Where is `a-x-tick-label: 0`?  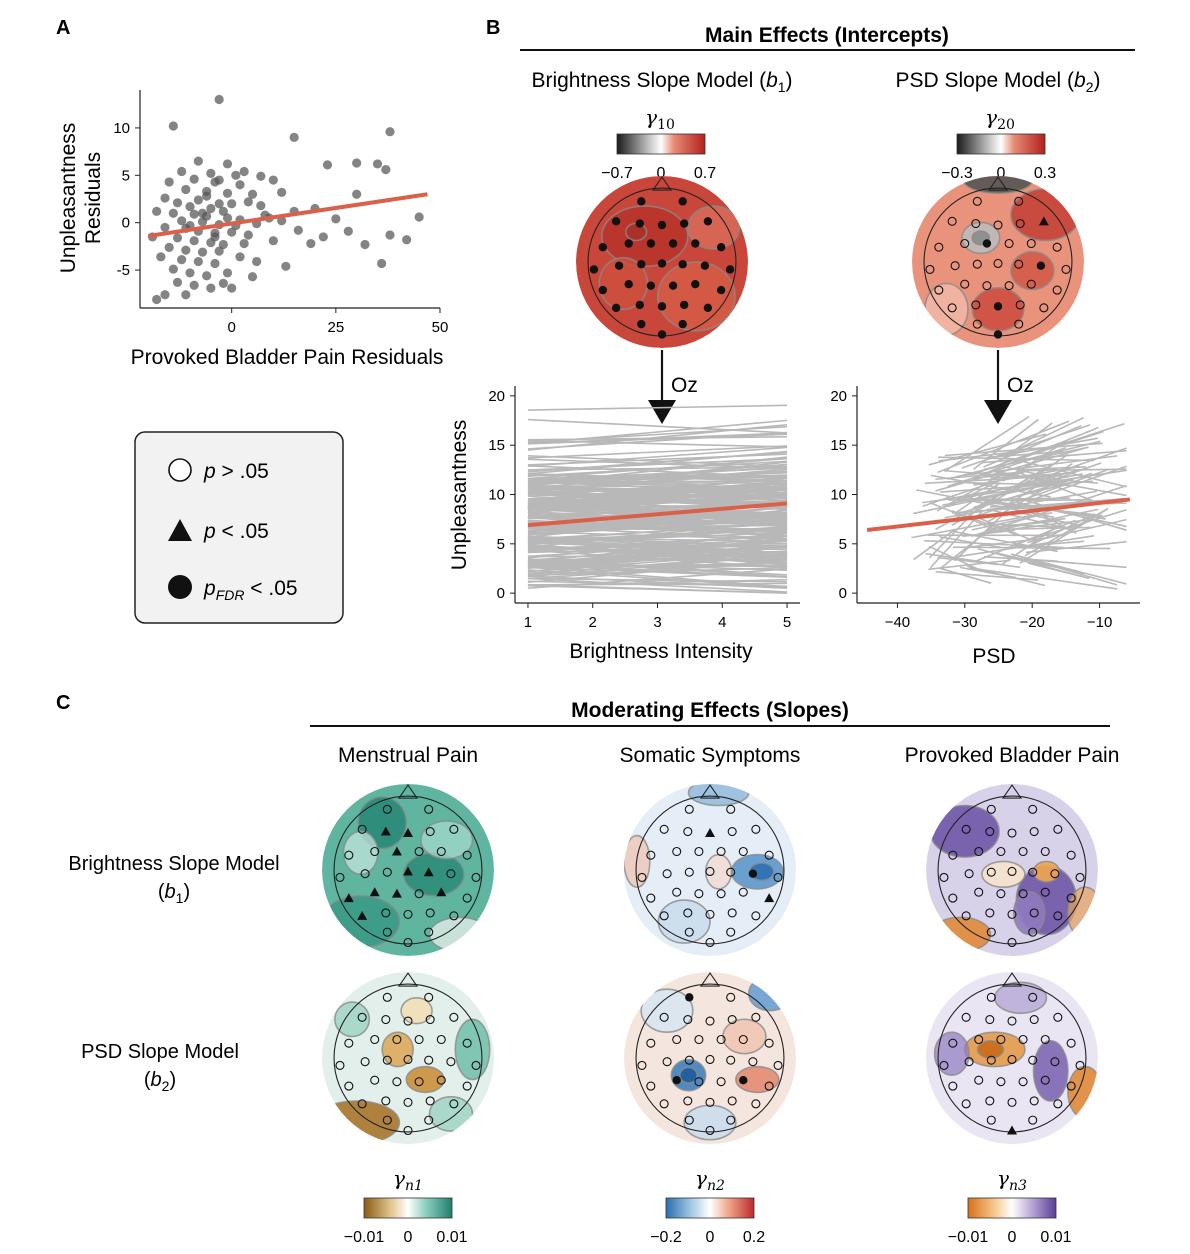
a-x-tick-label: 0 is located at coordinates (231, 327).